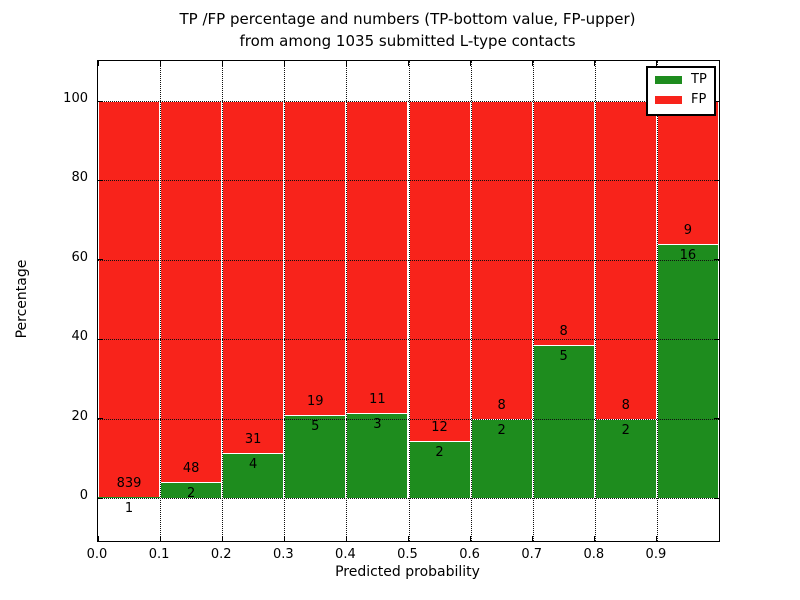 This screenshot has width=800, height=600. I want to click on fp-count-label: 9, so click(688, 230).